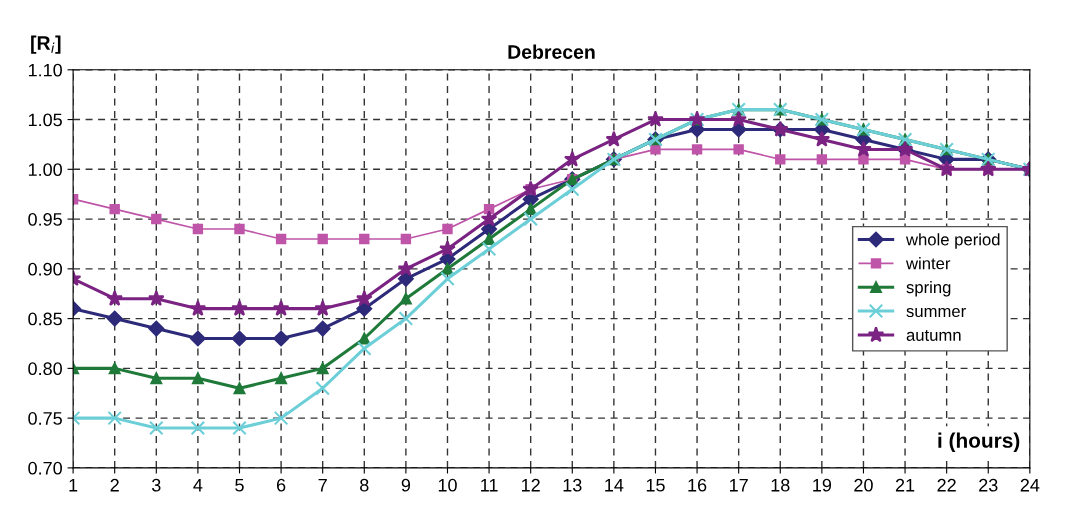 This screenshot has height=517, width=1075. I want to click on legend-label: whole period, so click(952, 241).